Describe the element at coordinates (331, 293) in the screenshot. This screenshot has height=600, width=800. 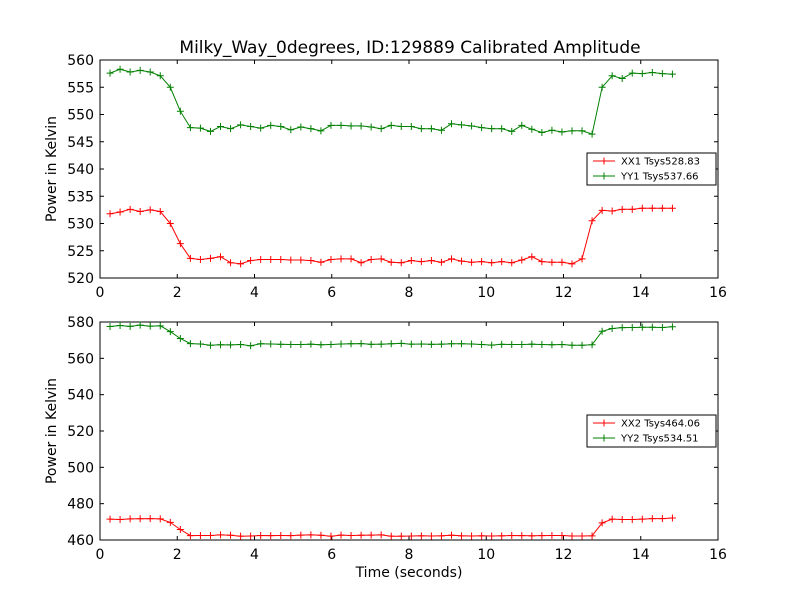
I see `x-tick-label: 6` at that location.